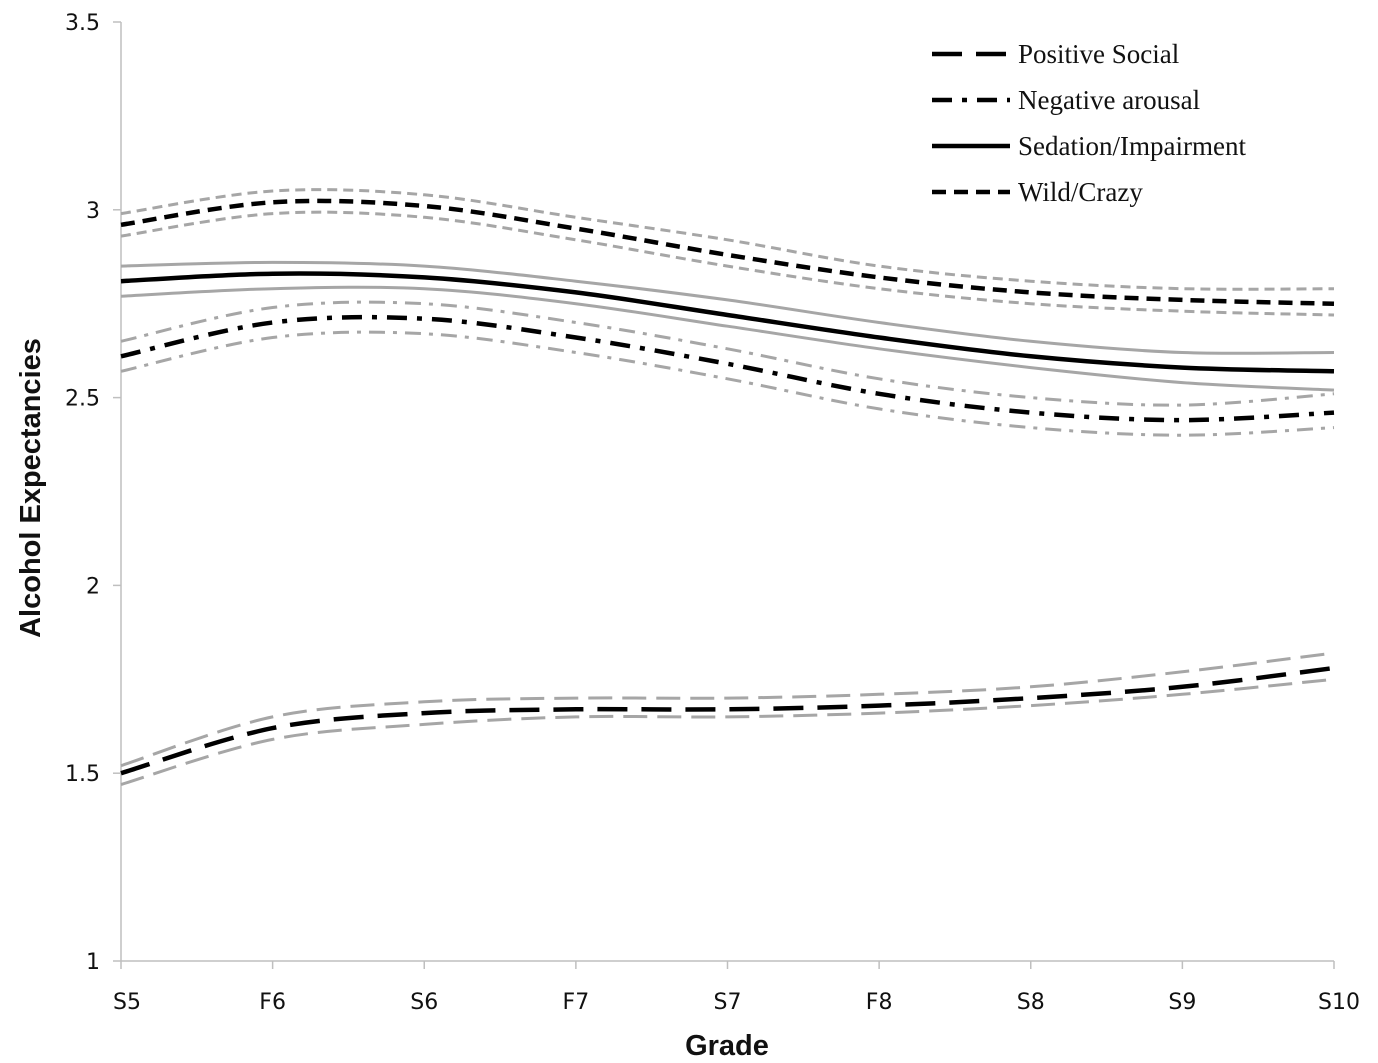  Describe the element at coordinates (82, 399) in the screenshot. I see `y-tick-label: 2.5` at that location.